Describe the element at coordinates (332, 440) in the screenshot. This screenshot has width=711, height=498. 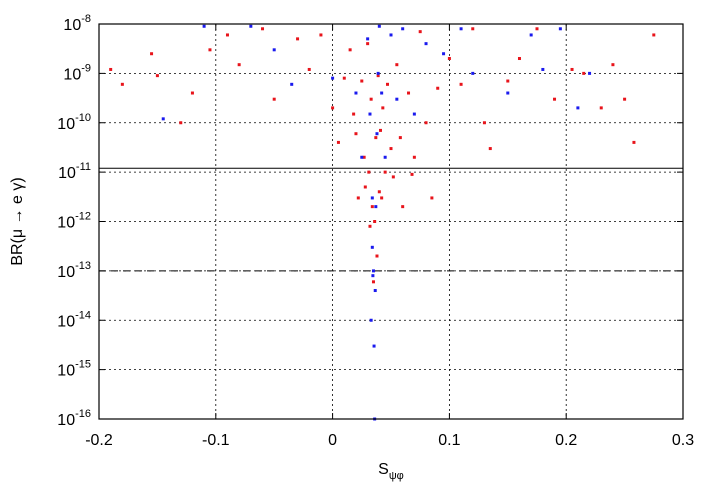
I see `x-tick-label: 0` at that location.